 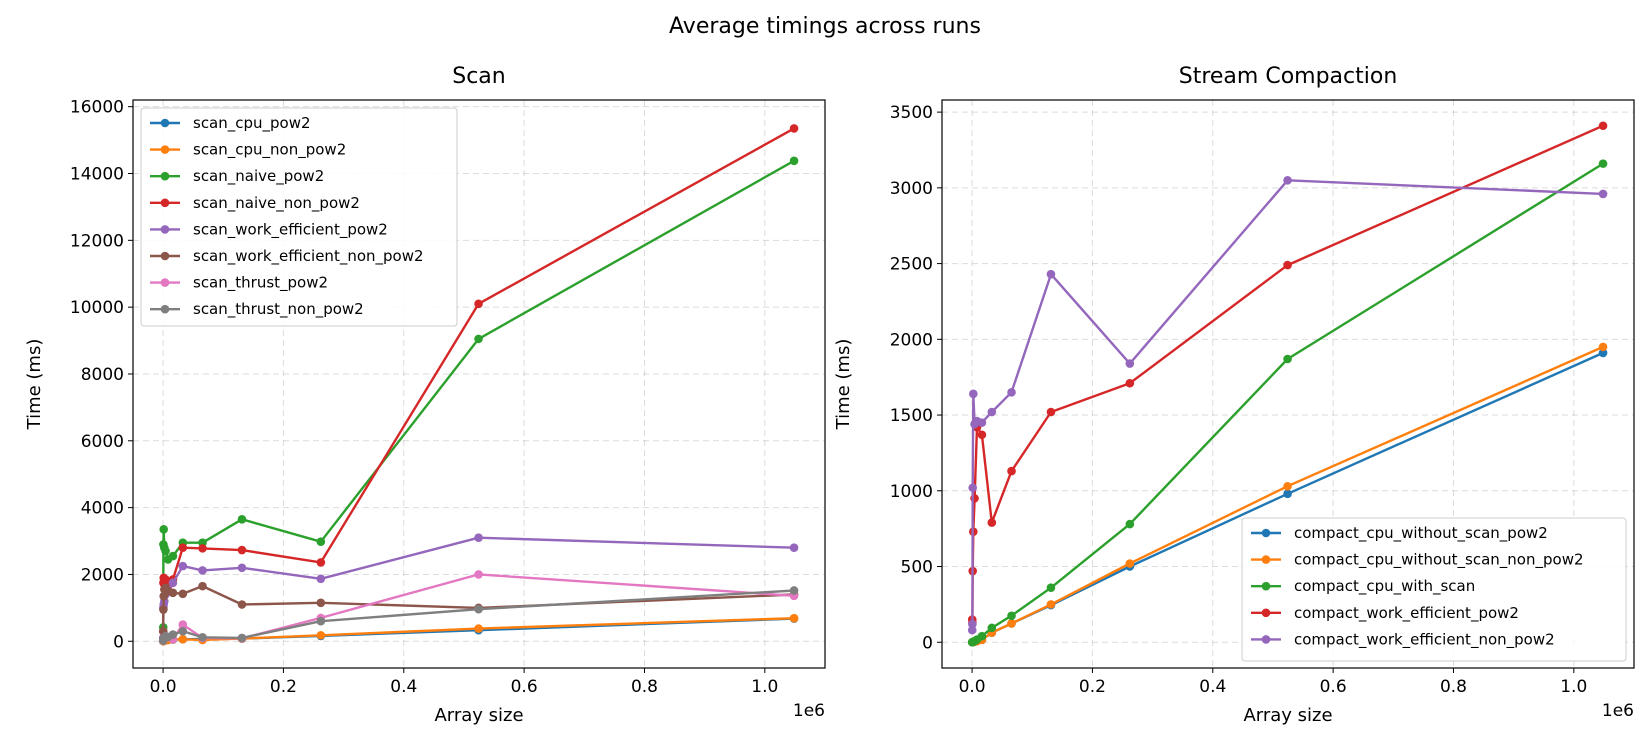 I want to click on legend-label: compact_cpu_without_scan_pow2, so click(x=1421, y=533).